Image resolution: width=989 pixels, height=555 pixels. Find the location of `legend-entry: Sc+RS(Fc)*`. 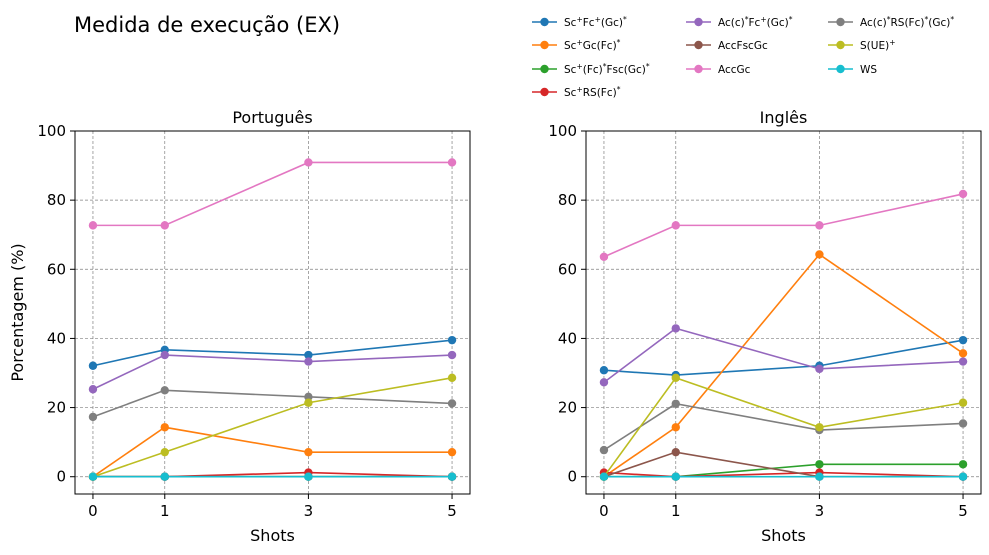

legend-entry: Sc+RS(Fc)* is located at coordinates (576, 92).